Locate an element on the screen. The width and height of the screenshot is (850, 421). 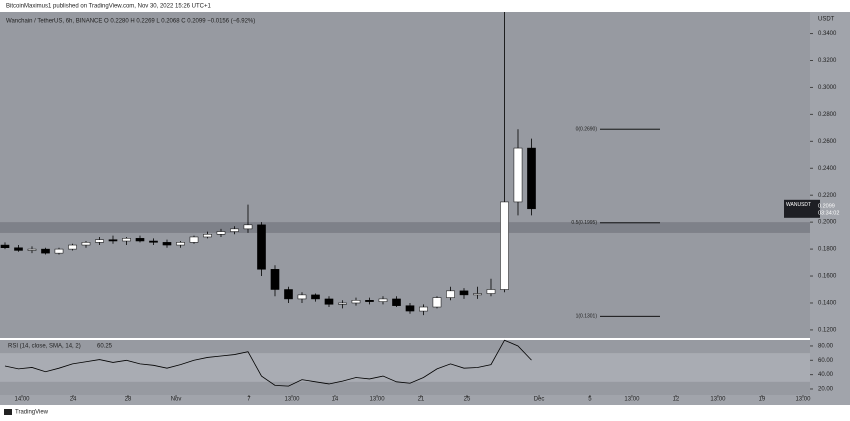
rsi-value: 60.25 is located at coordinates (105, 347).